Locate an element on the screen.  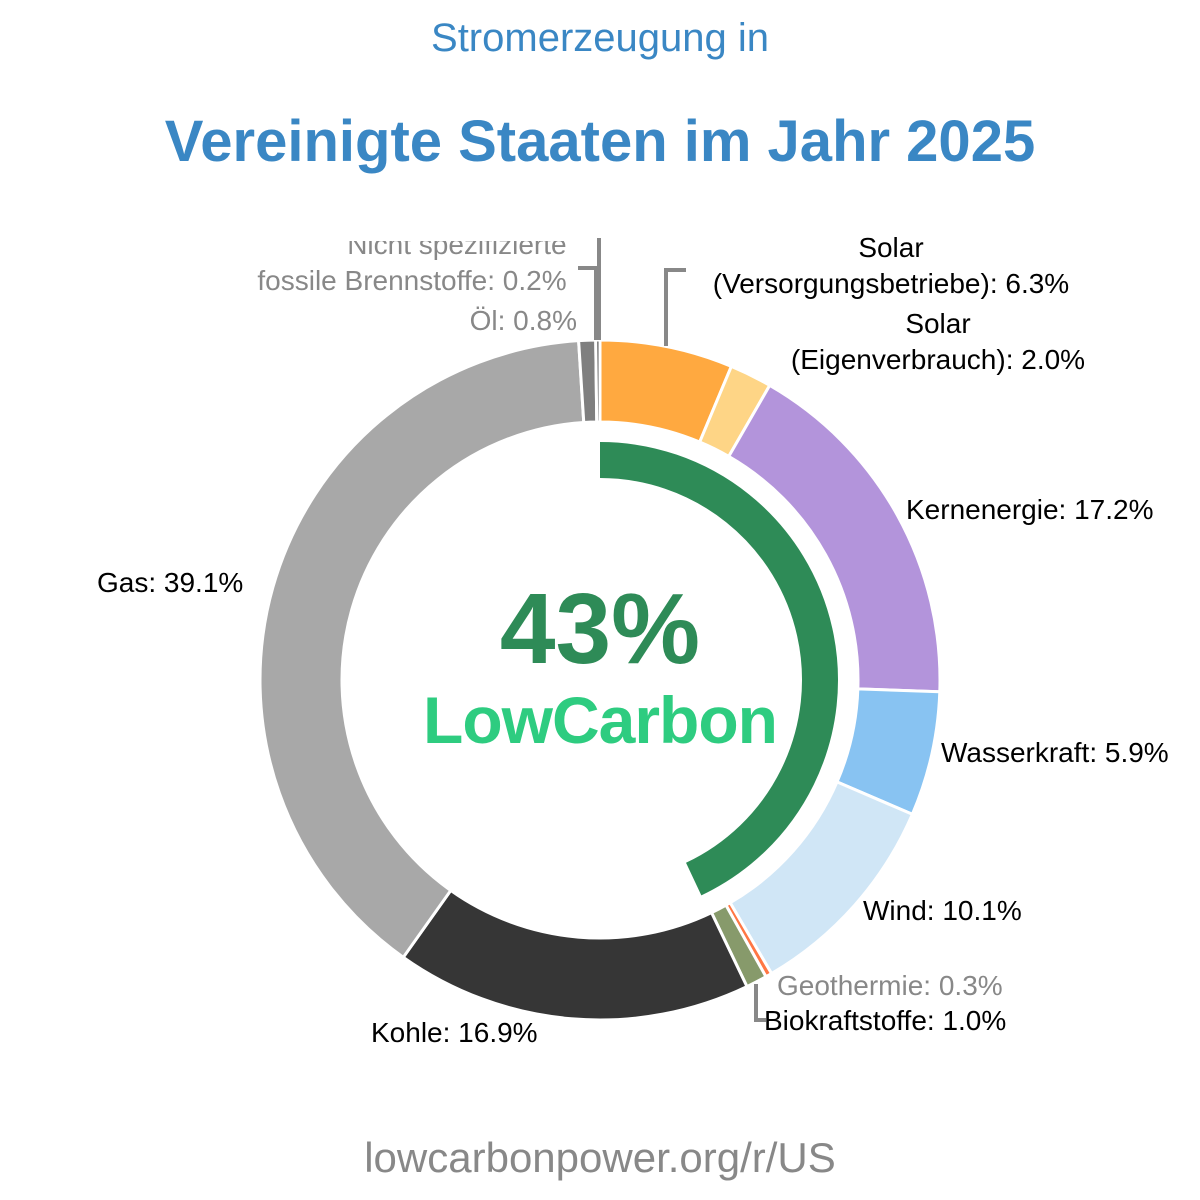
label-hydro: Wasserkraft: 5.9% is located at coordinates (1055, 752).